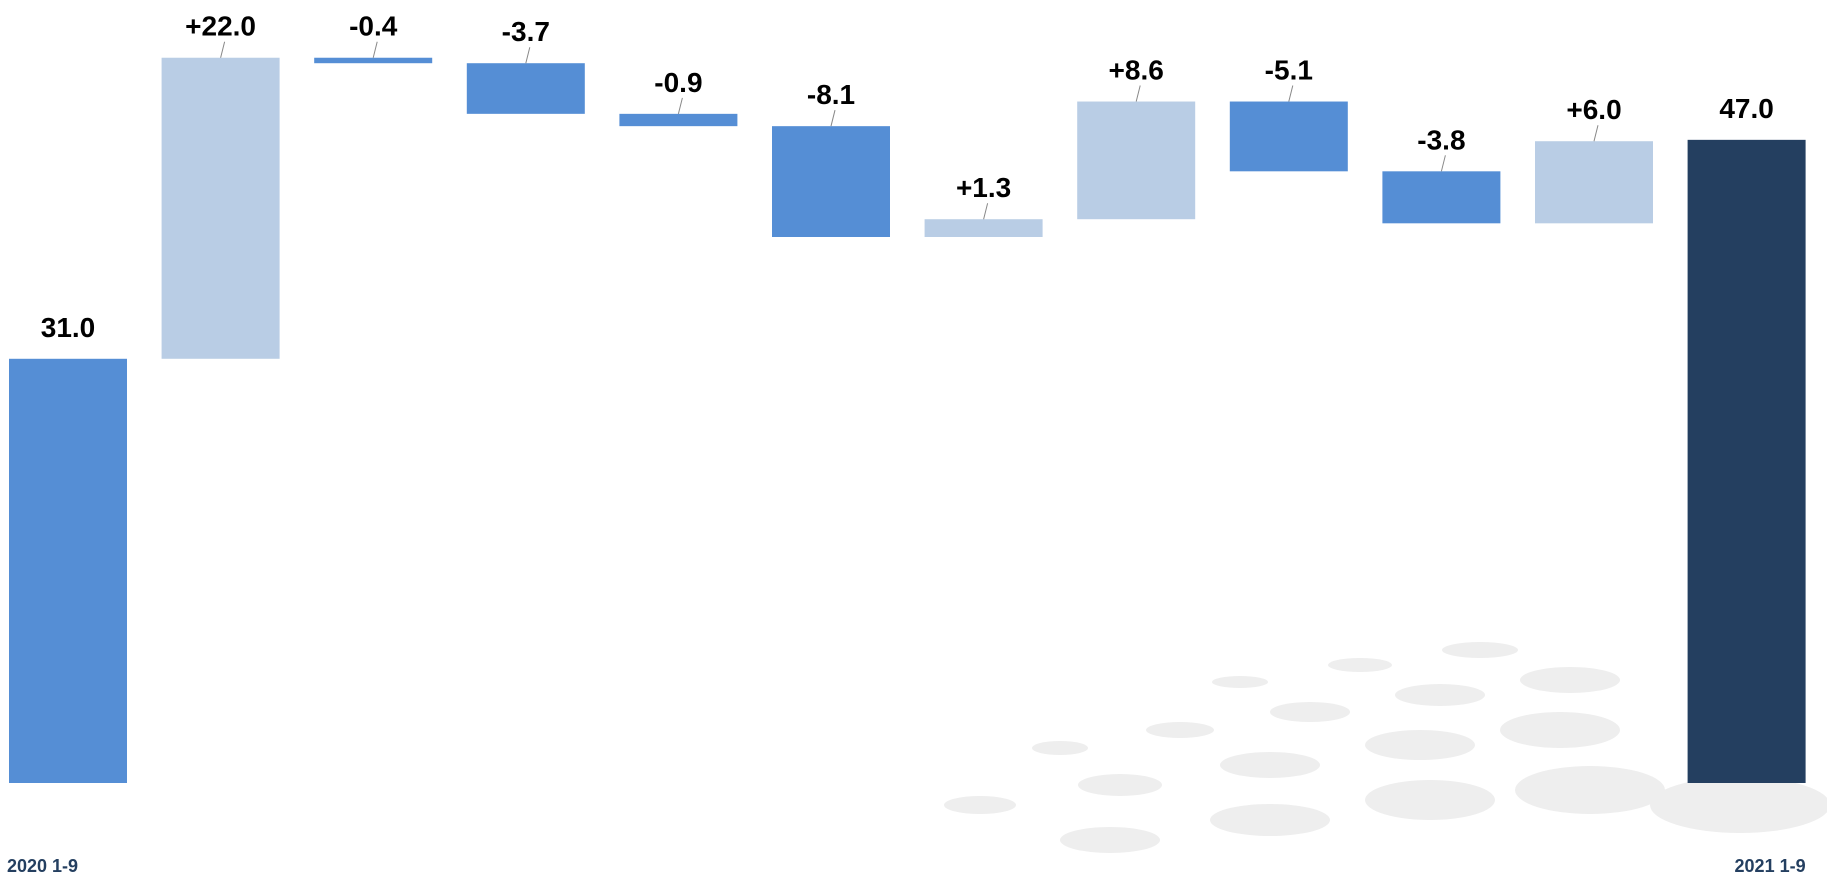 The image size is (1827, 879). I want to click on value-label: 47.0, so click(1746, 108).